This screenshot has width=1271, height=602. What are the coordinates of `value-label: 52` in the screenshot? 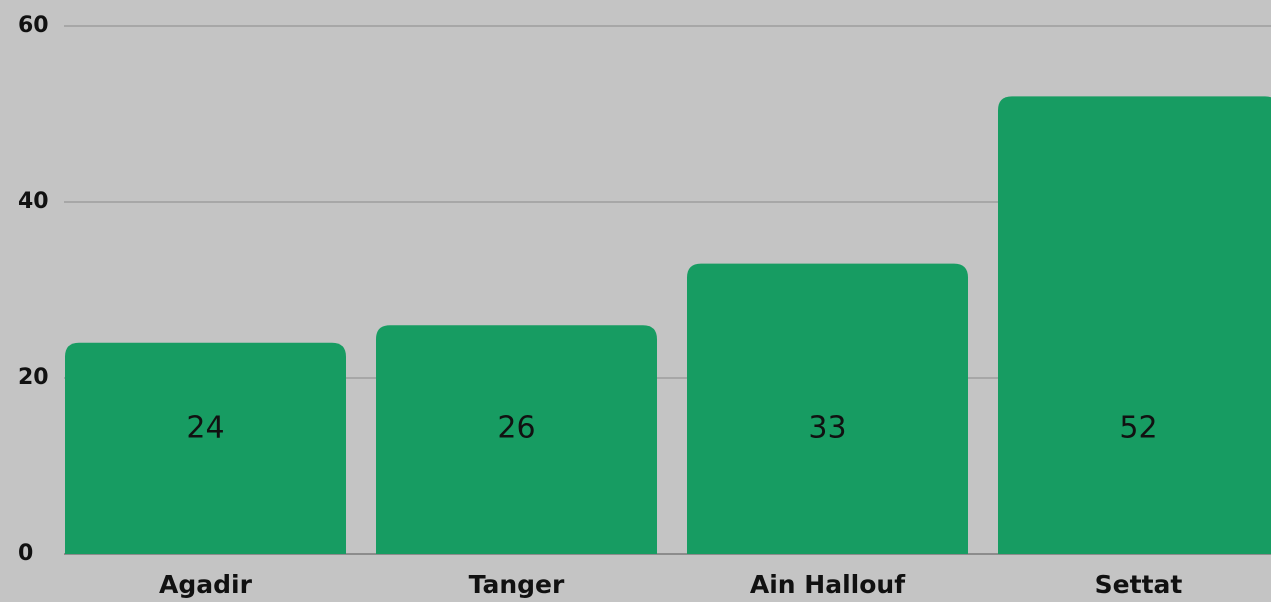 It's located at (1138, 428).